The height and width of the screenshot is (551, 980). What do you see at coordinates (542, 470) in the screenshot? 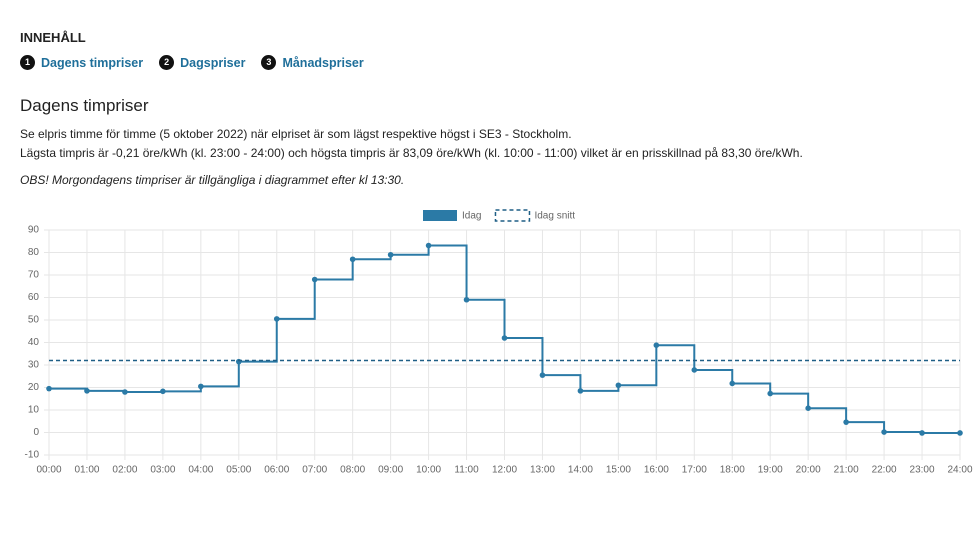
I see `x-tick-label: 13:00` at bounding box center [542, 470].